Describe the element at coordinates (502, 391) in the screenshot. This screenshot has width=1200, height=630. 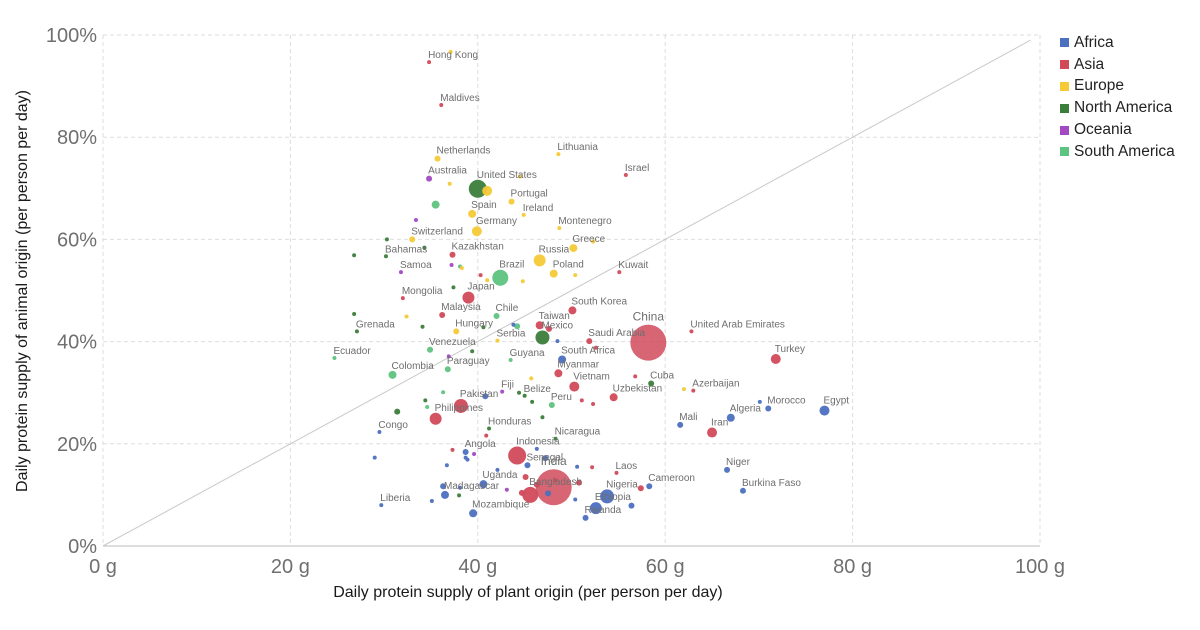
I see `data-point-fiji` at that location.